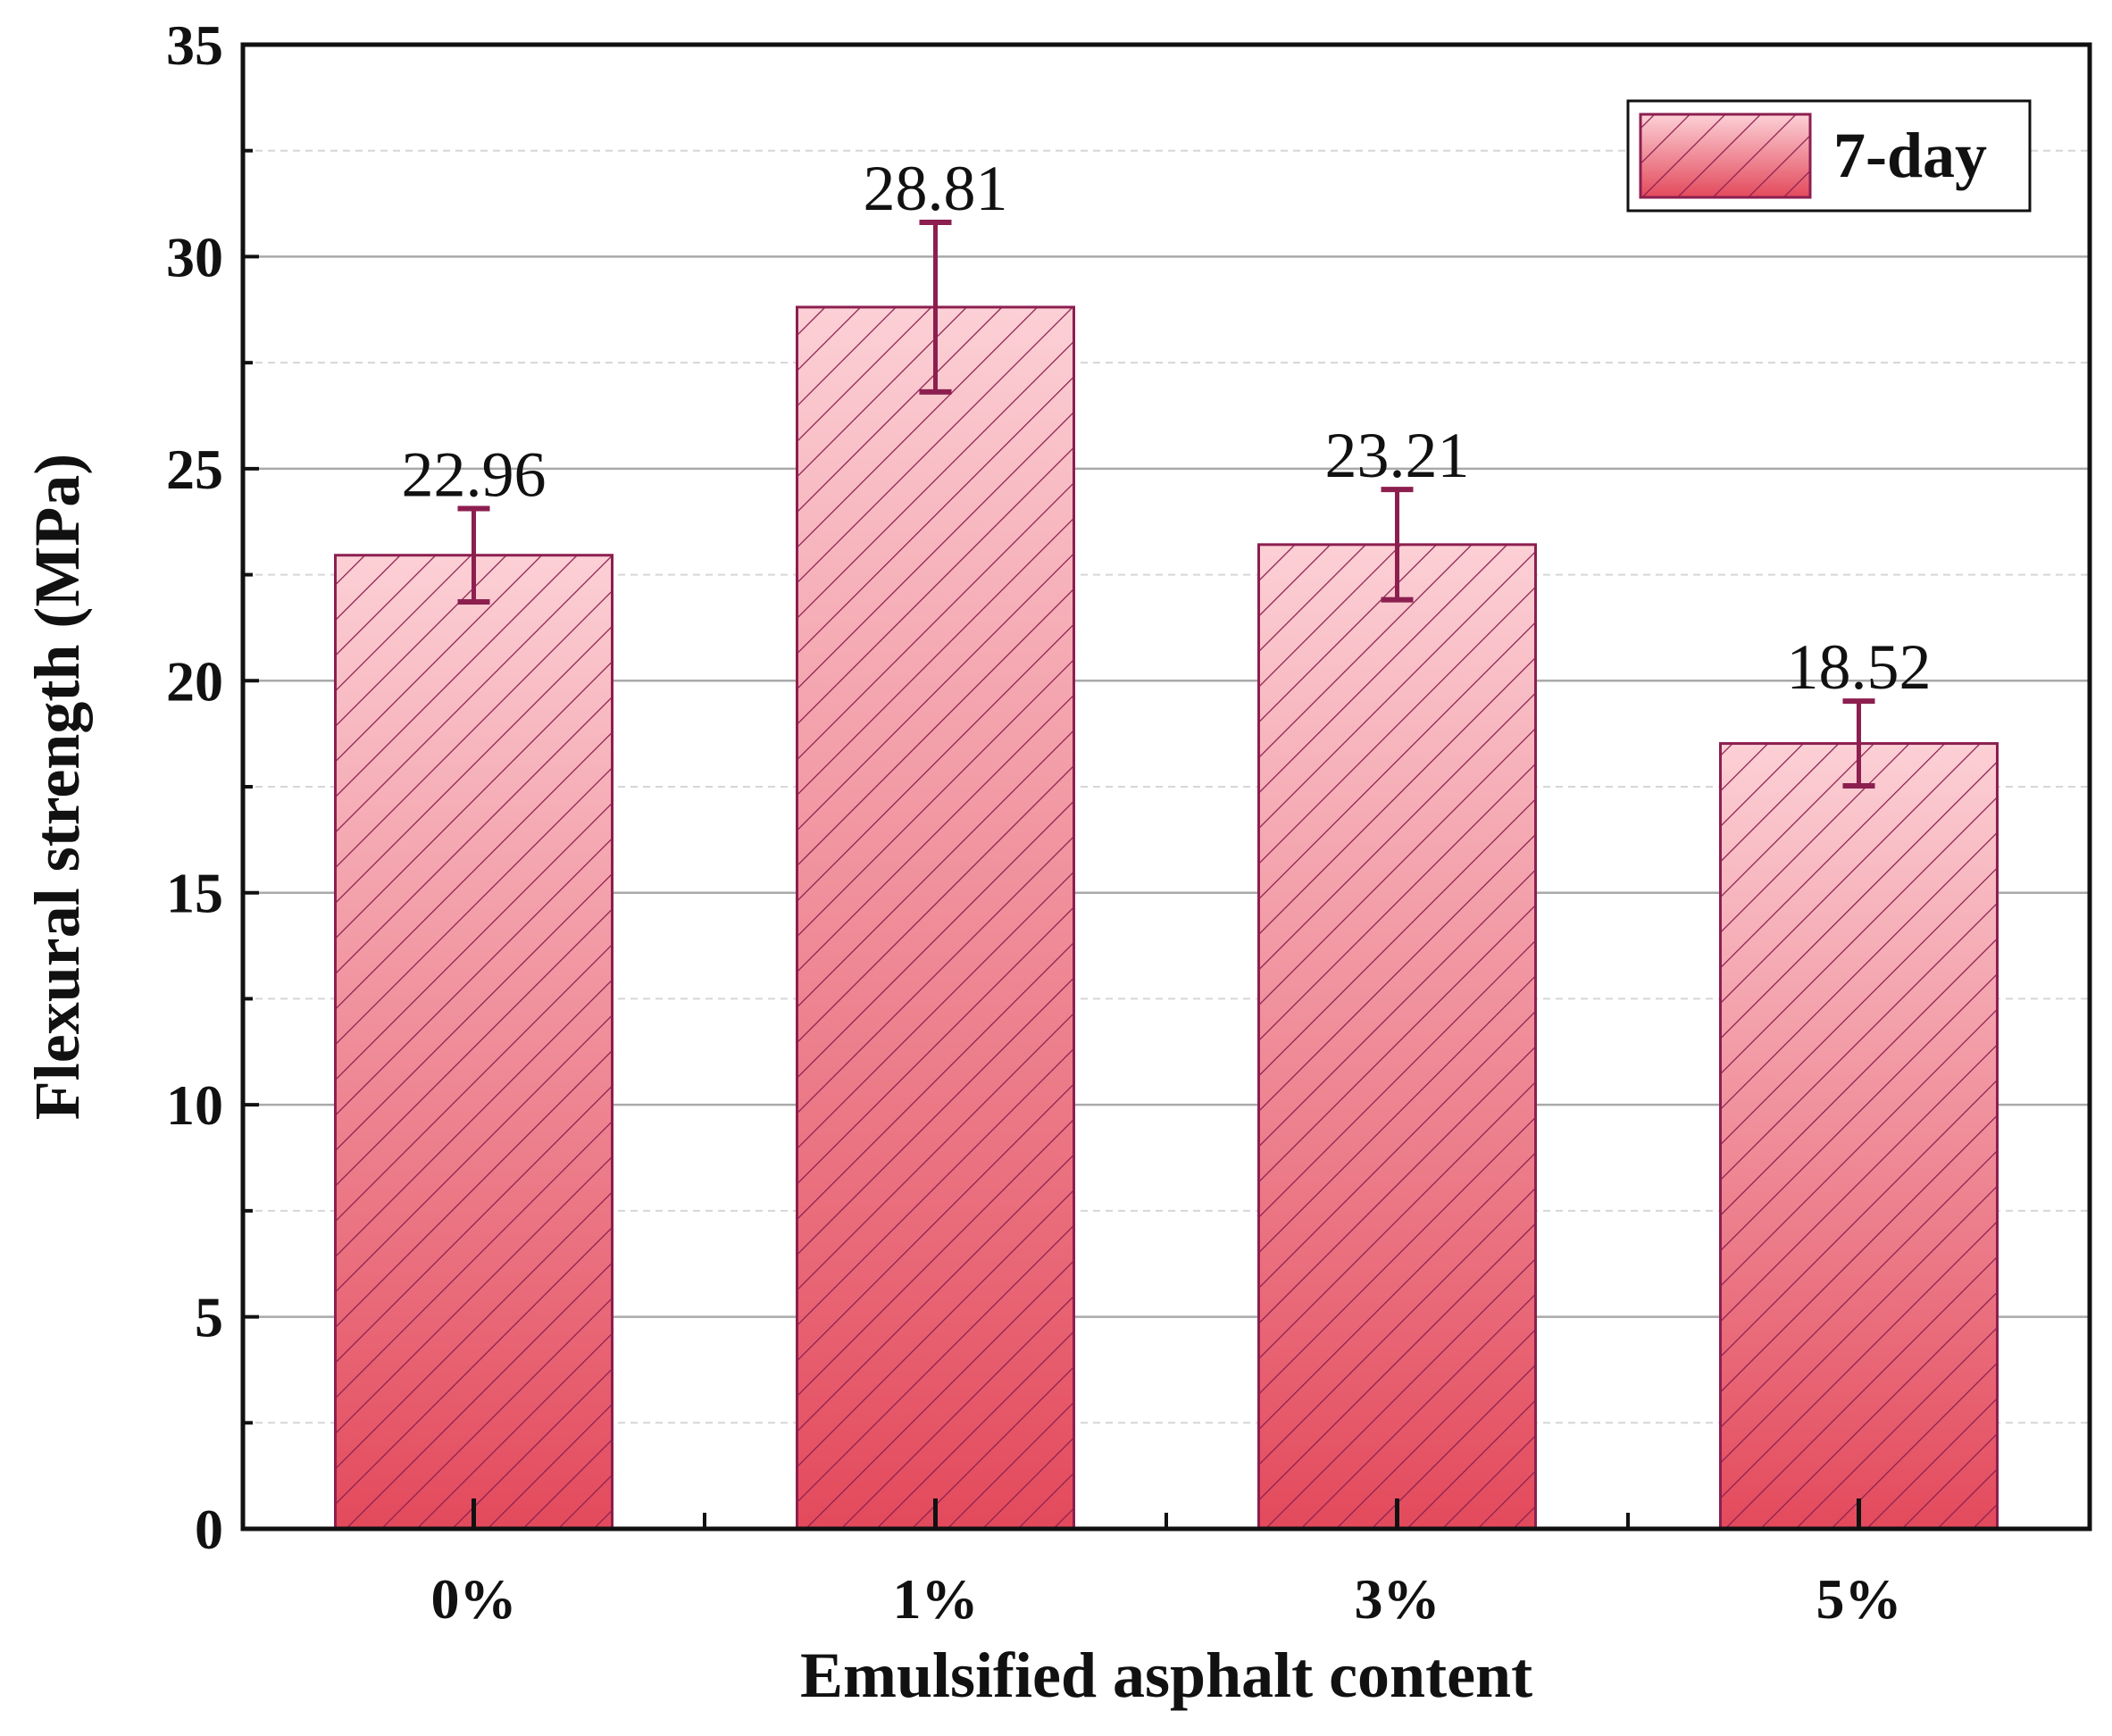 This screenshot has width=2112, height=1736. I want to click on y-tick-label: 25, so click(195, 469).